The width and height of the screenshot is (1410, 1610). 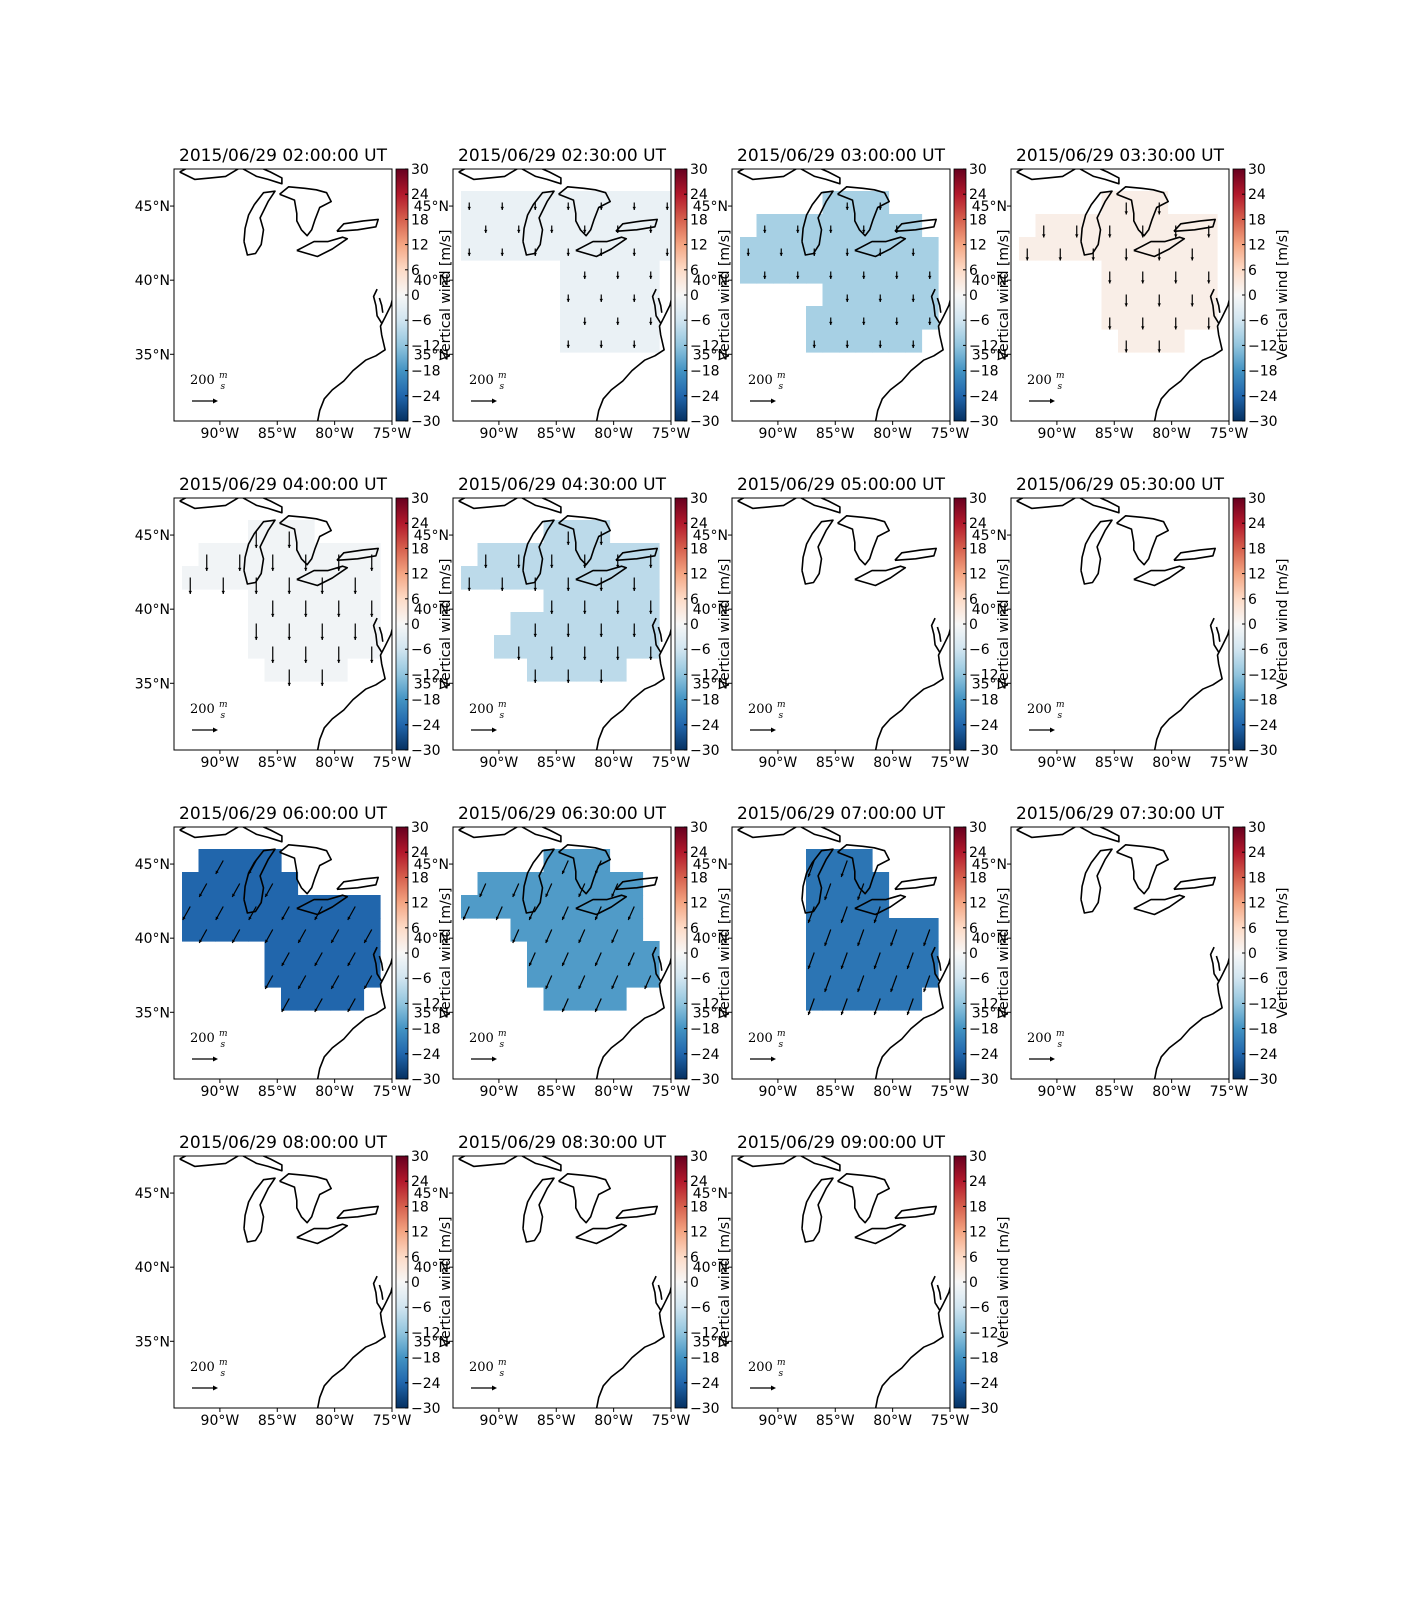 I want to click on lon-tick-label: 80°W, so click(x=892, y=1092).